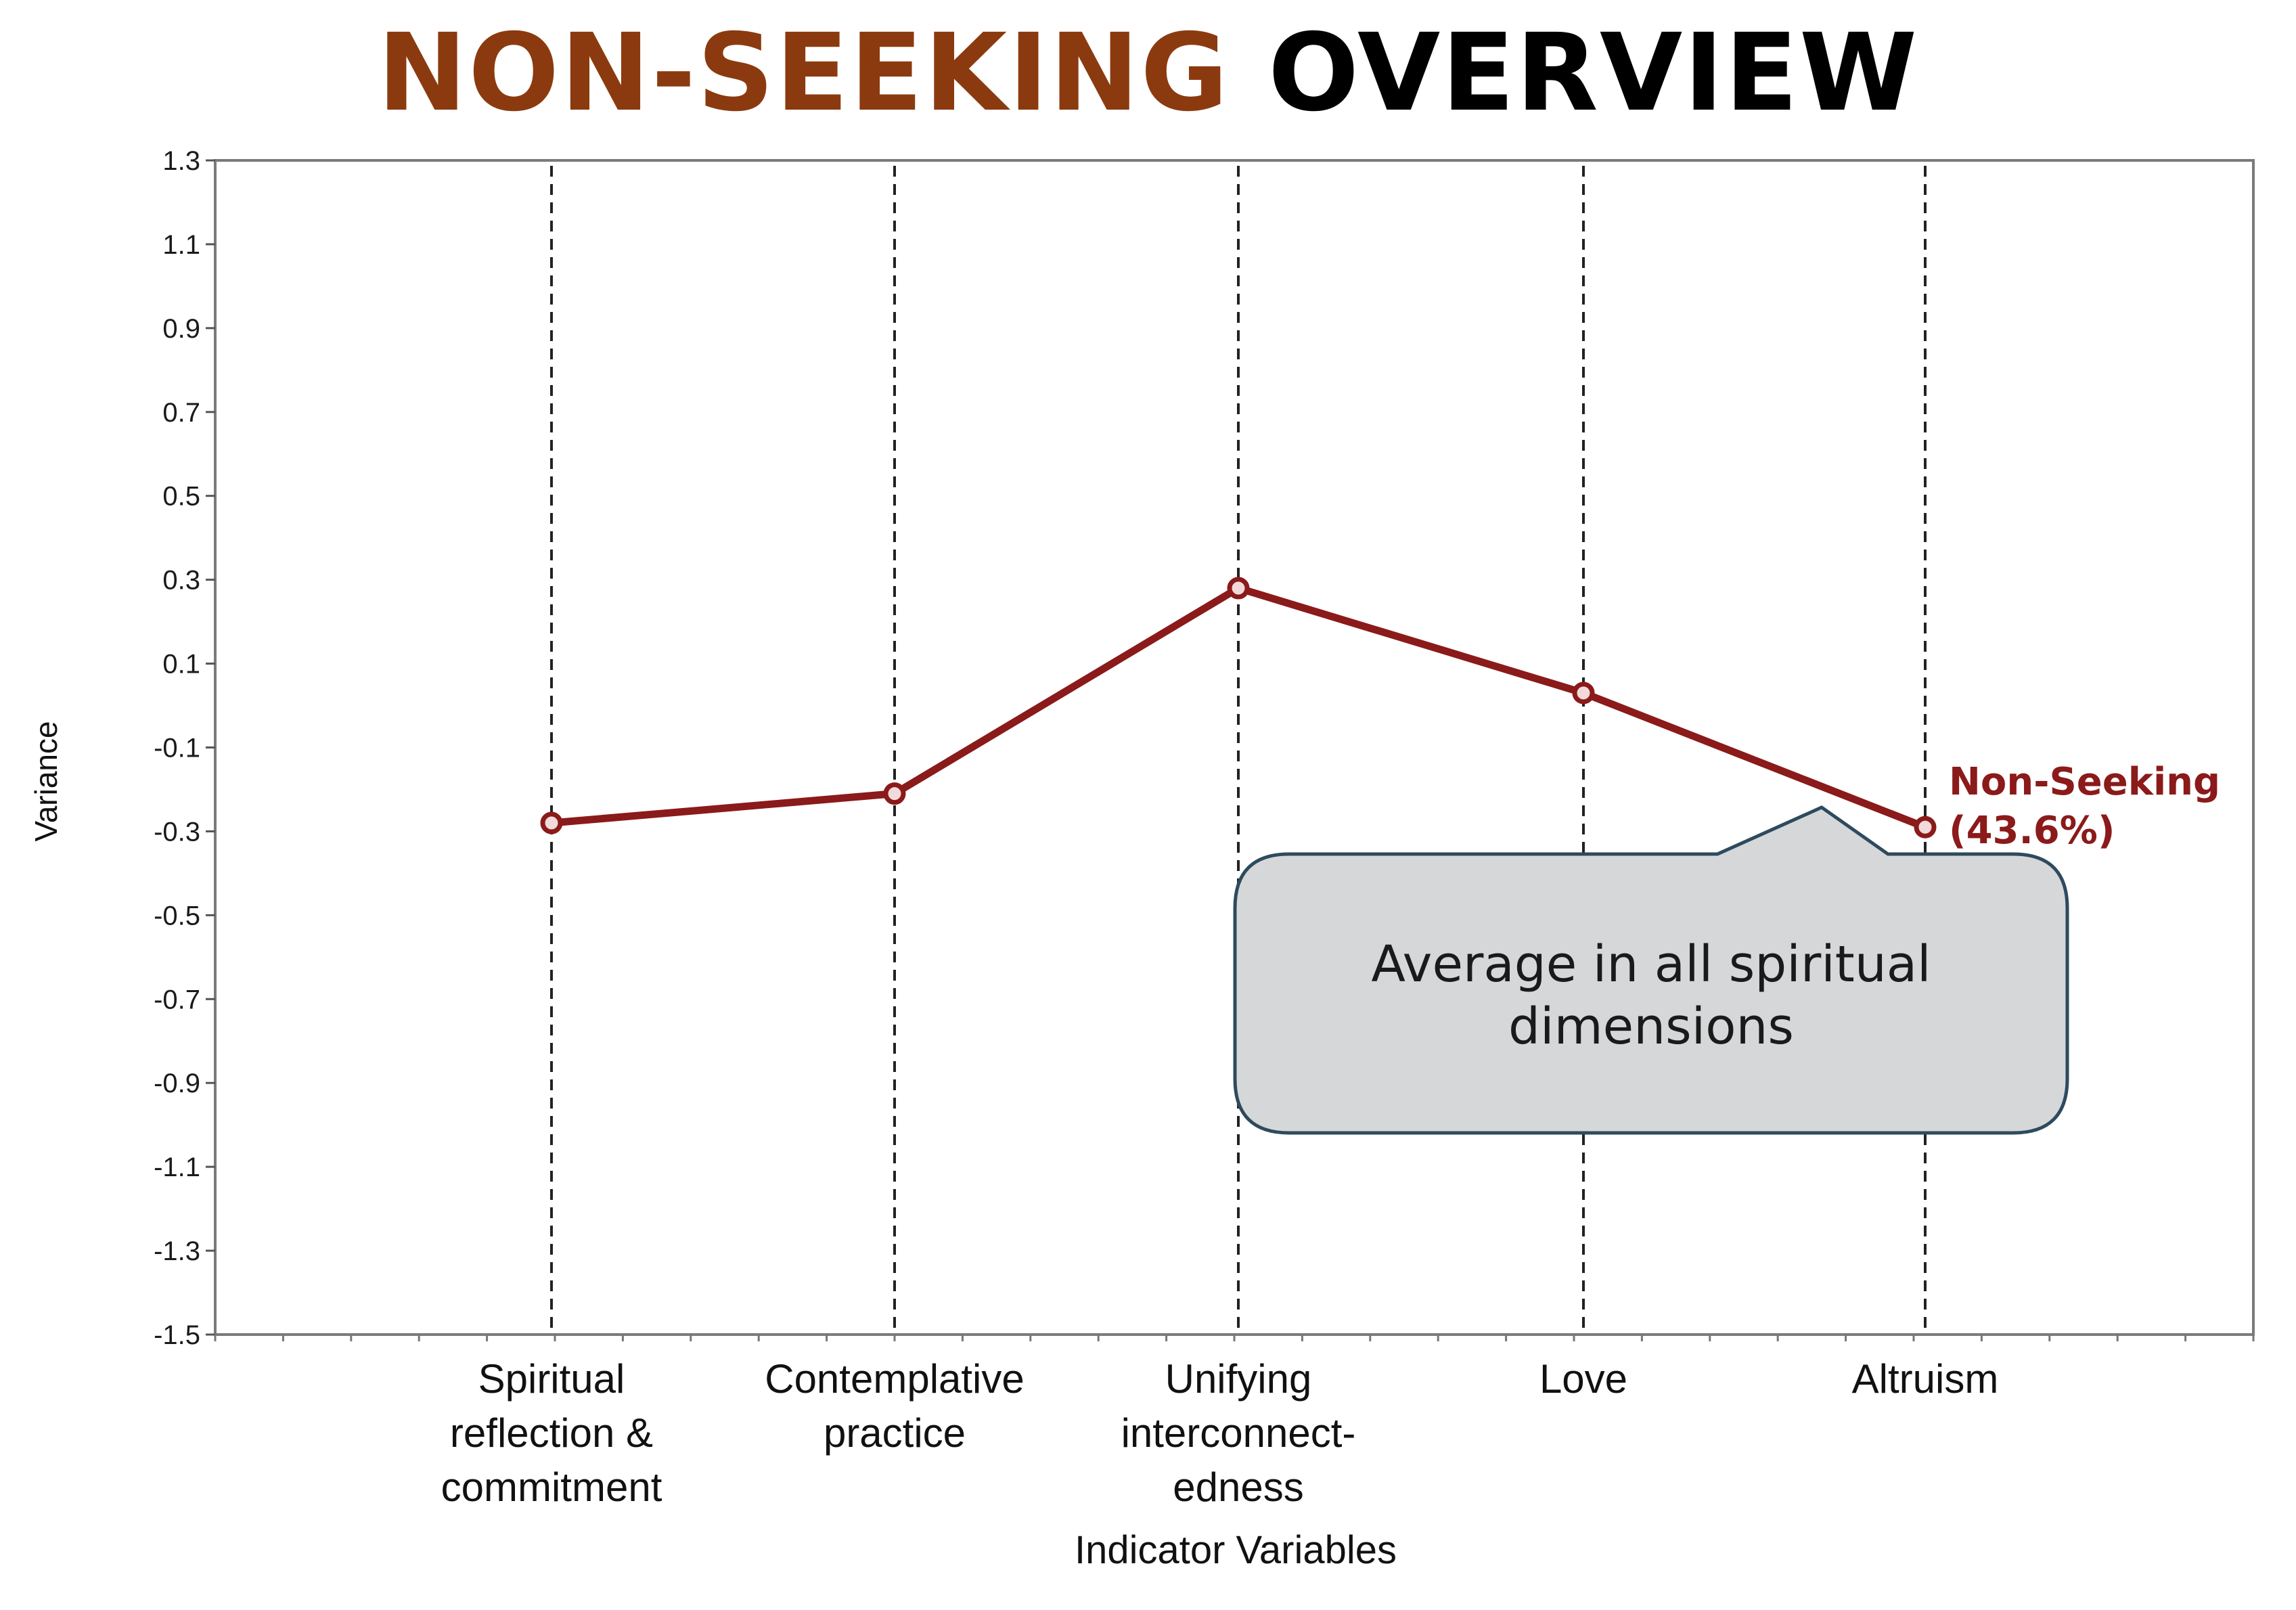  I want to click on x-category-label: Altruism, so click(1925, 1379).